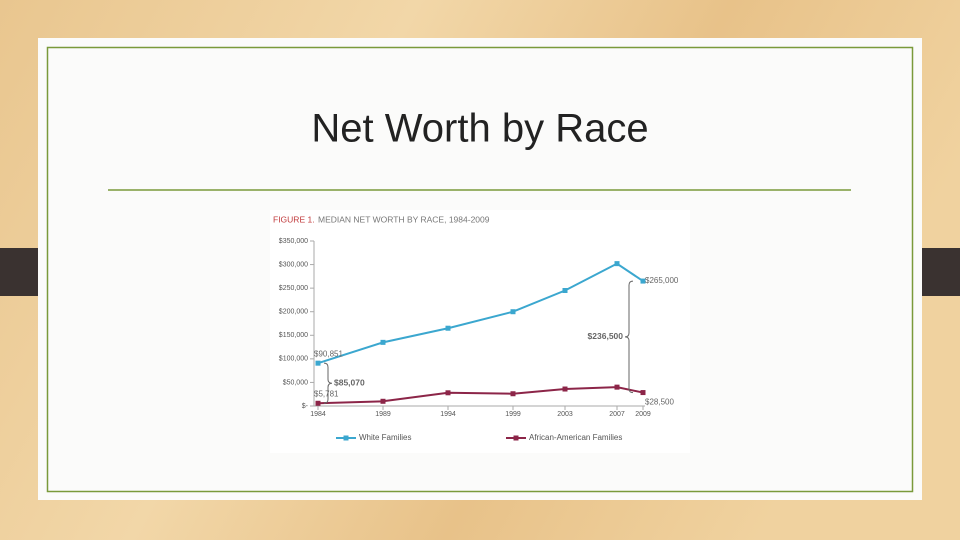 Image resolution: width=960 pixels, height=545 pixels. What do you see at coordinates (326, 393) in the screenshot?
I see `value-label: $5,781` at bounding box center [326, 393].